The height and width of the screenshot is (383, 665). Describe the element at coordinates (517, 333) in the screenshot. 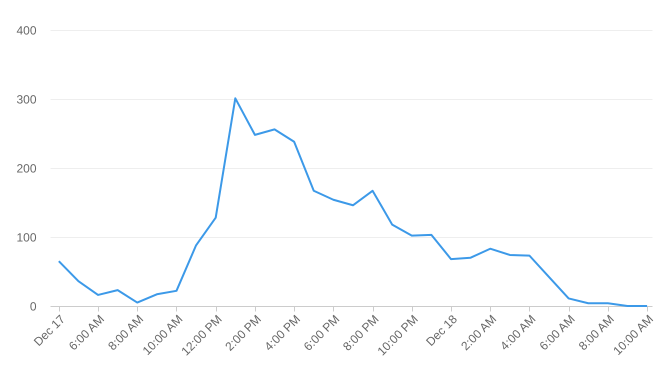

I see `x-tick-label: 4:00 AM` at that location.